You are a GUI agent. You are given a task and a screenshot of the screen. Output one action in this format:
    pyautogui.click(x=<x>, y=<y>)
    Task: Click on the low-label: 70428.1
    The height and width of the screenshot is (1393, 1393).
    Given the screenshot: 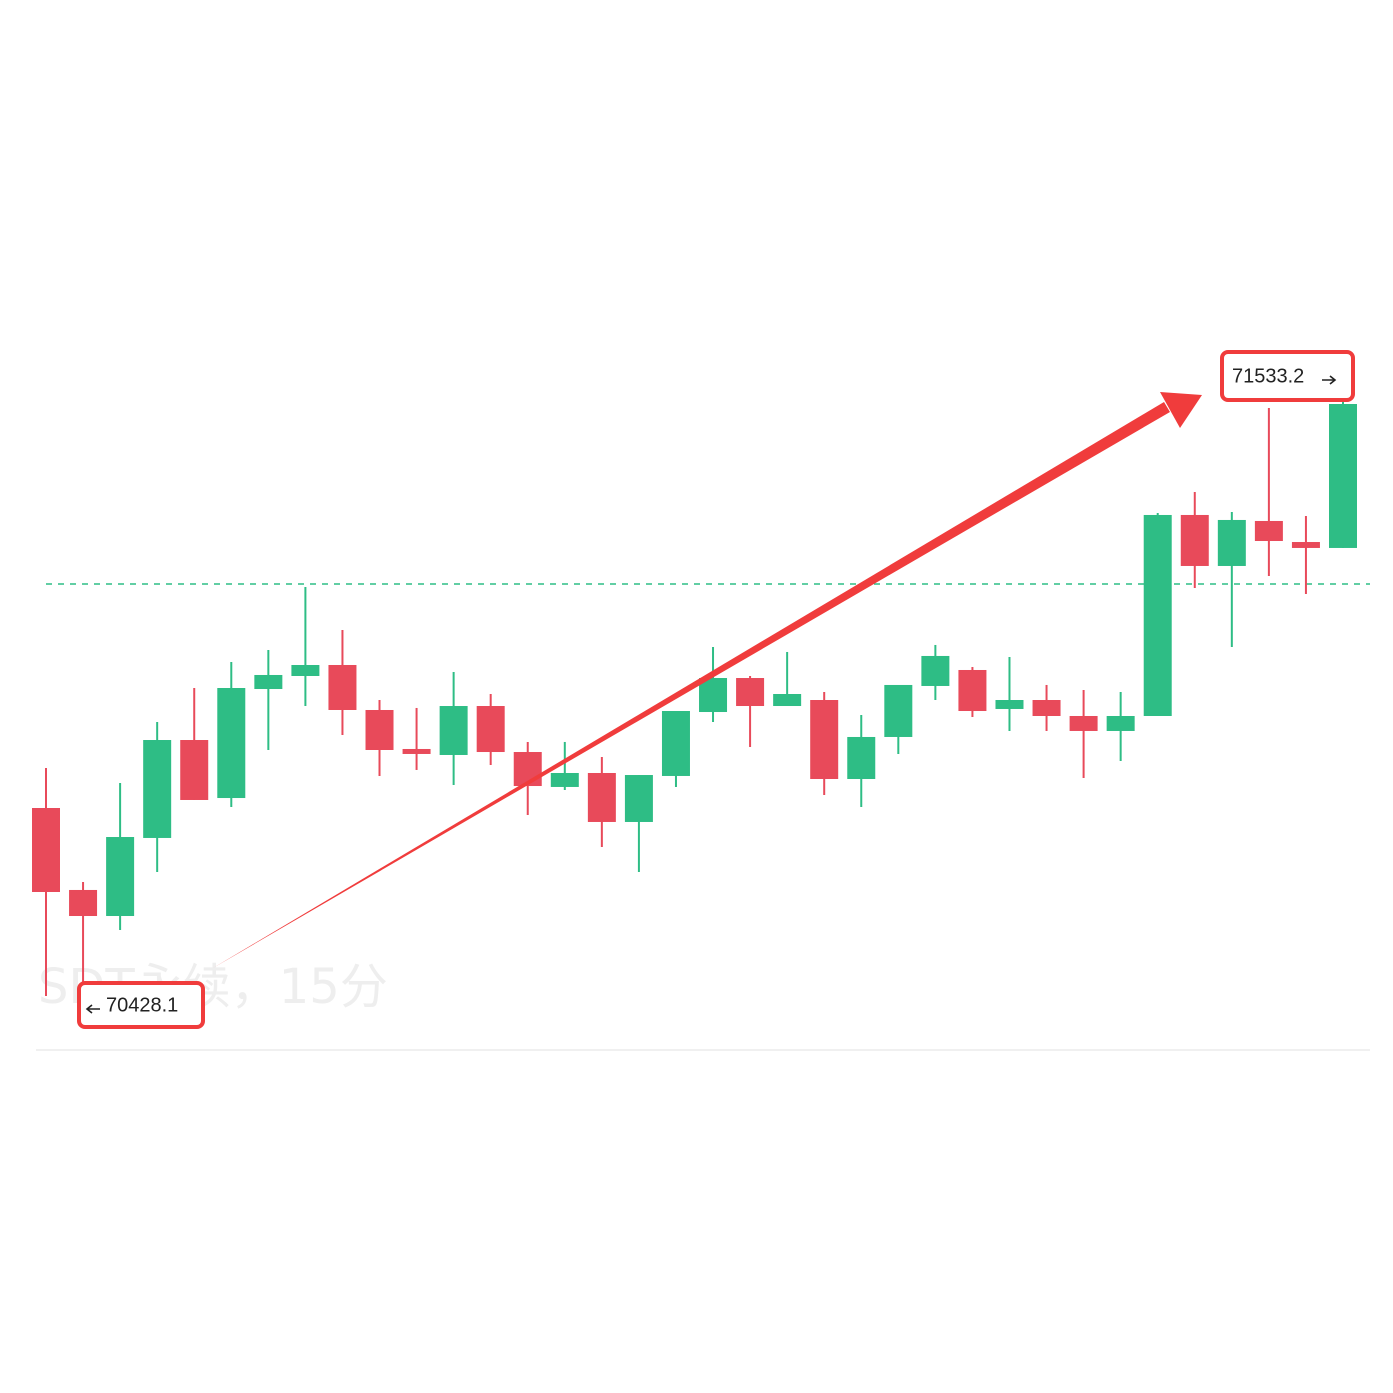 What is the action you would take?
    pyautogui.click(x=142, y=1005)
    